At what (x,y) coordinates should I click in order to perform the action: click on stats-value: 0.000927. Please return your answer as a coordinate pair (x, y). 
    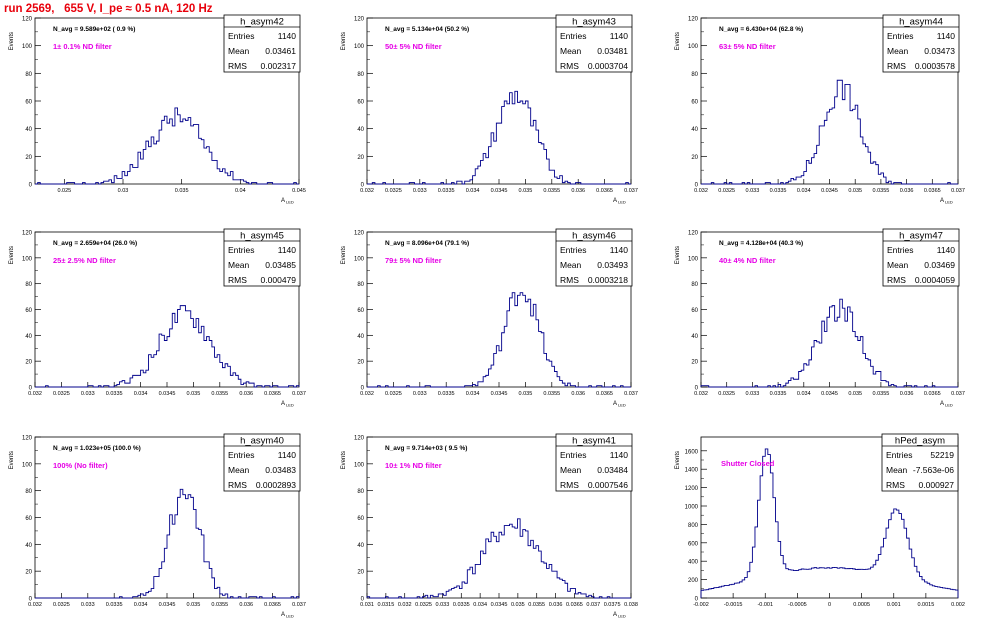
    Looking at the image, I should click on (937, 485).